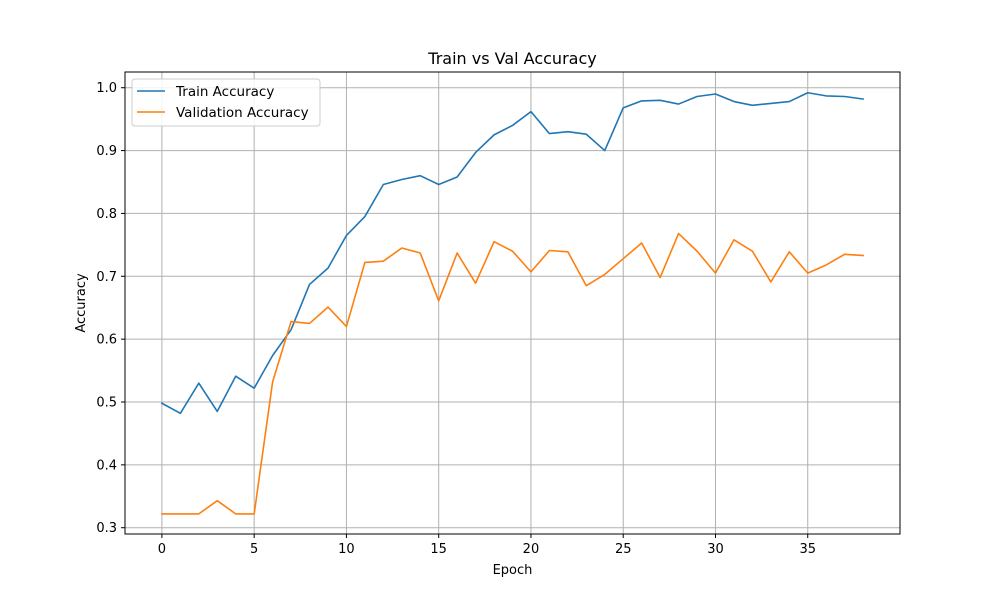  I want to click on y-tick-label: 0.8, so click(106, 214).